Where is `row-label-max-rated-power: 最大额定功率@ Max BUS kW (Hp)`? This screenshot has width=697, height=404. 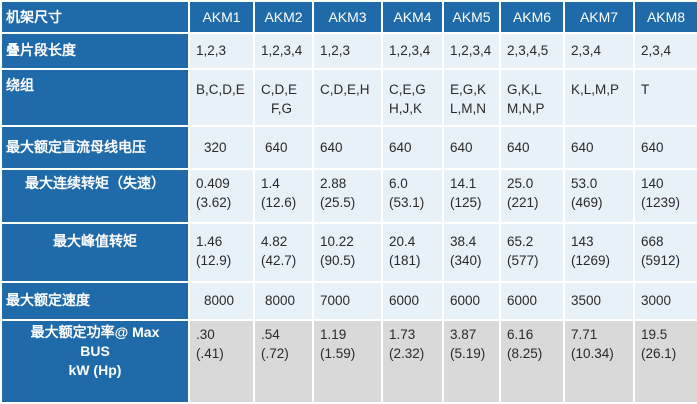 row-label-max-rated-power: 最大额定功率@ Max BUS kW (Hp) is located at coordinates (95, 361).